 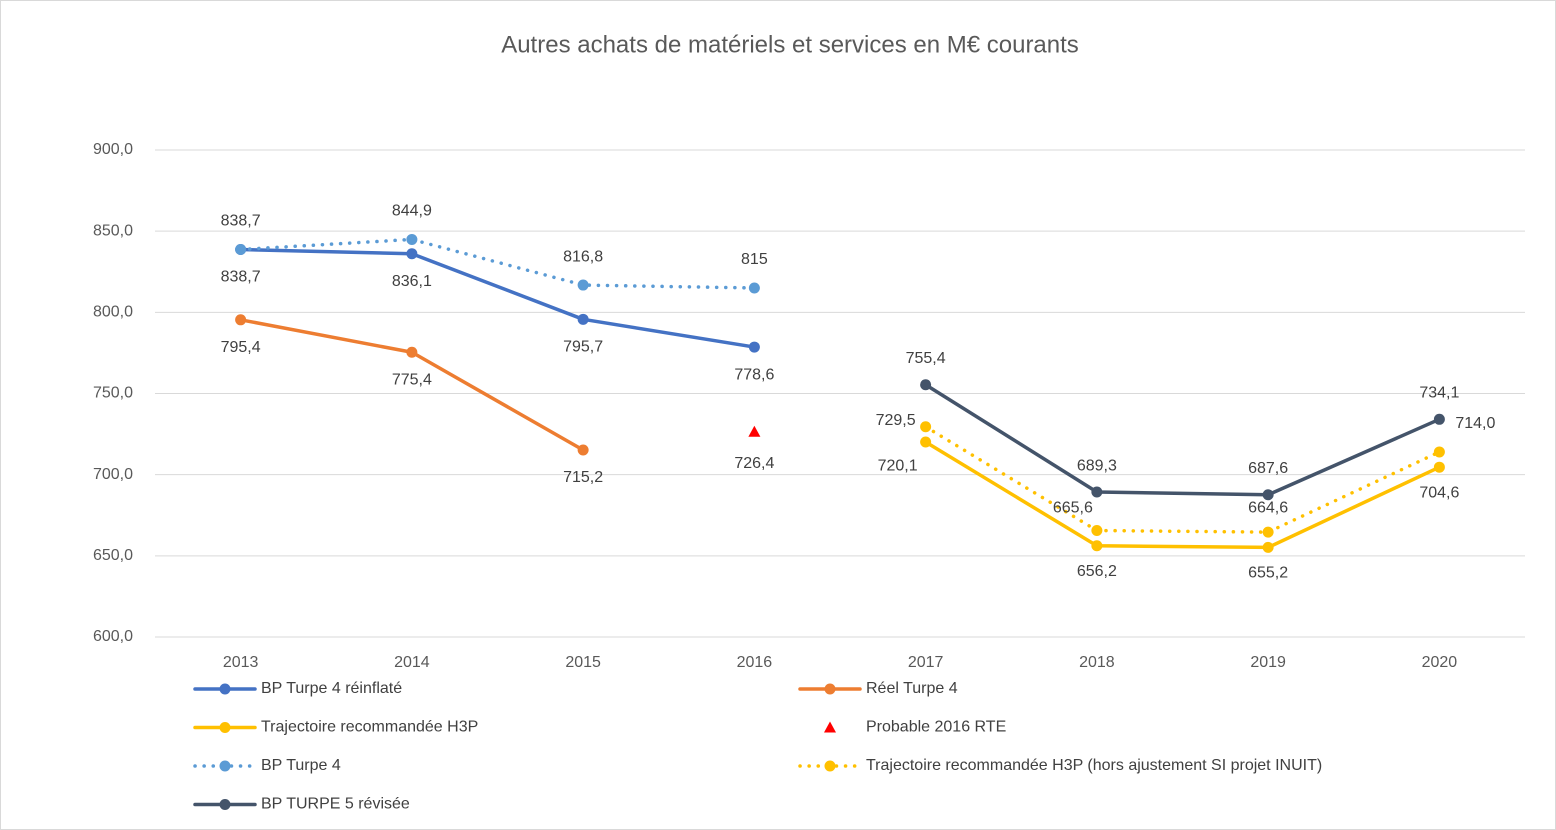 What do you see at coordinates (412, 211) in the screenshot?
I see `data-label: 844,9` at bounding box center [412, 211].